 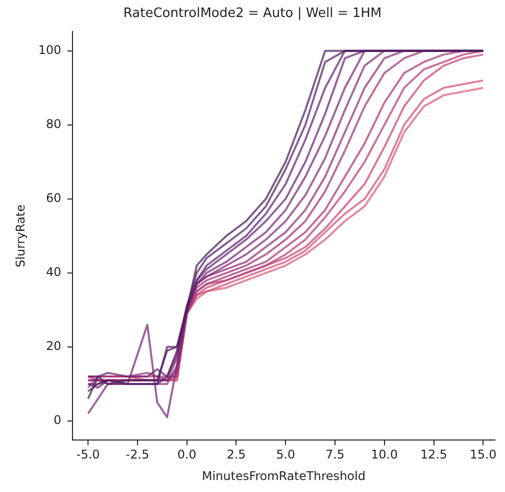 I want to click on y-tick-label: 20, so click(x=54, y=346).